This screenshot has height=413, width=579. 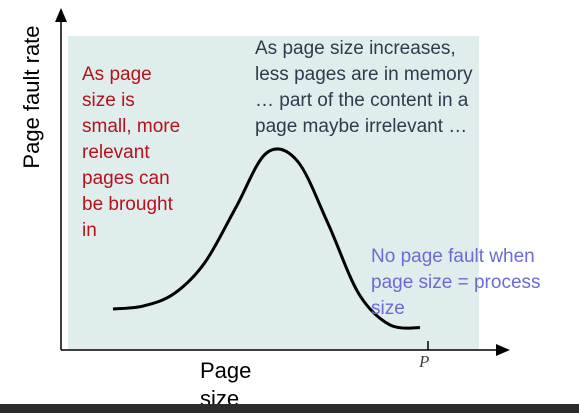 What do you see at coordinates (108, 100) in the screenshot?
I see `annotation-line: size is` at bounding box center [108, 100].